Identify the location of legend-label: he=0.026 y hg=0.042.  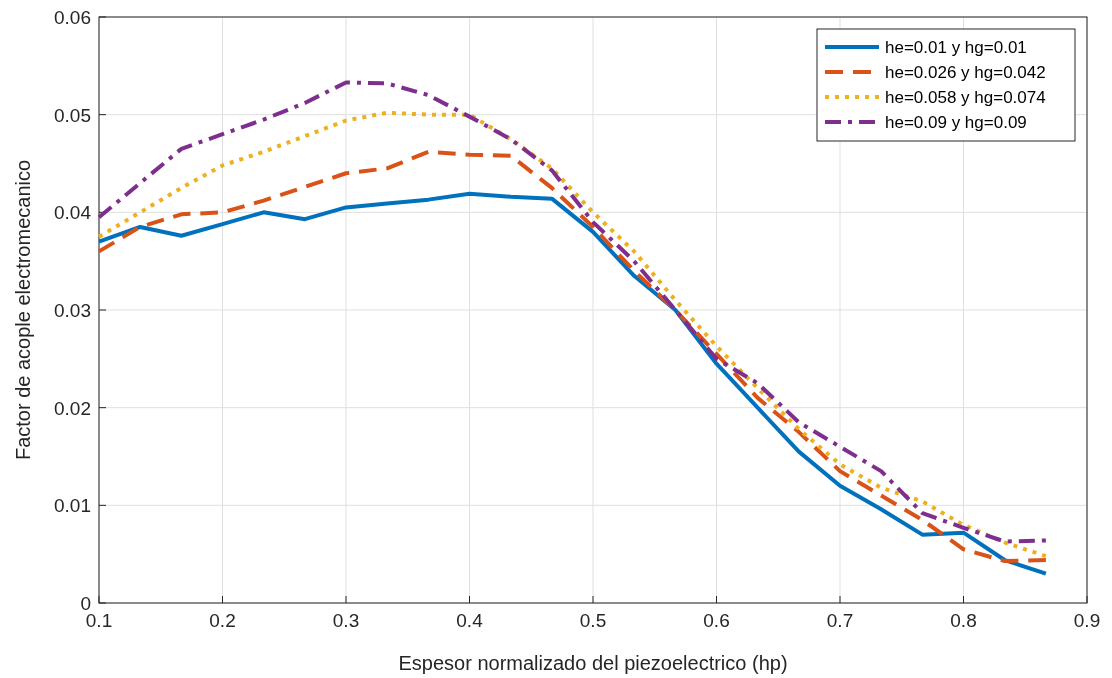
(965, 72).